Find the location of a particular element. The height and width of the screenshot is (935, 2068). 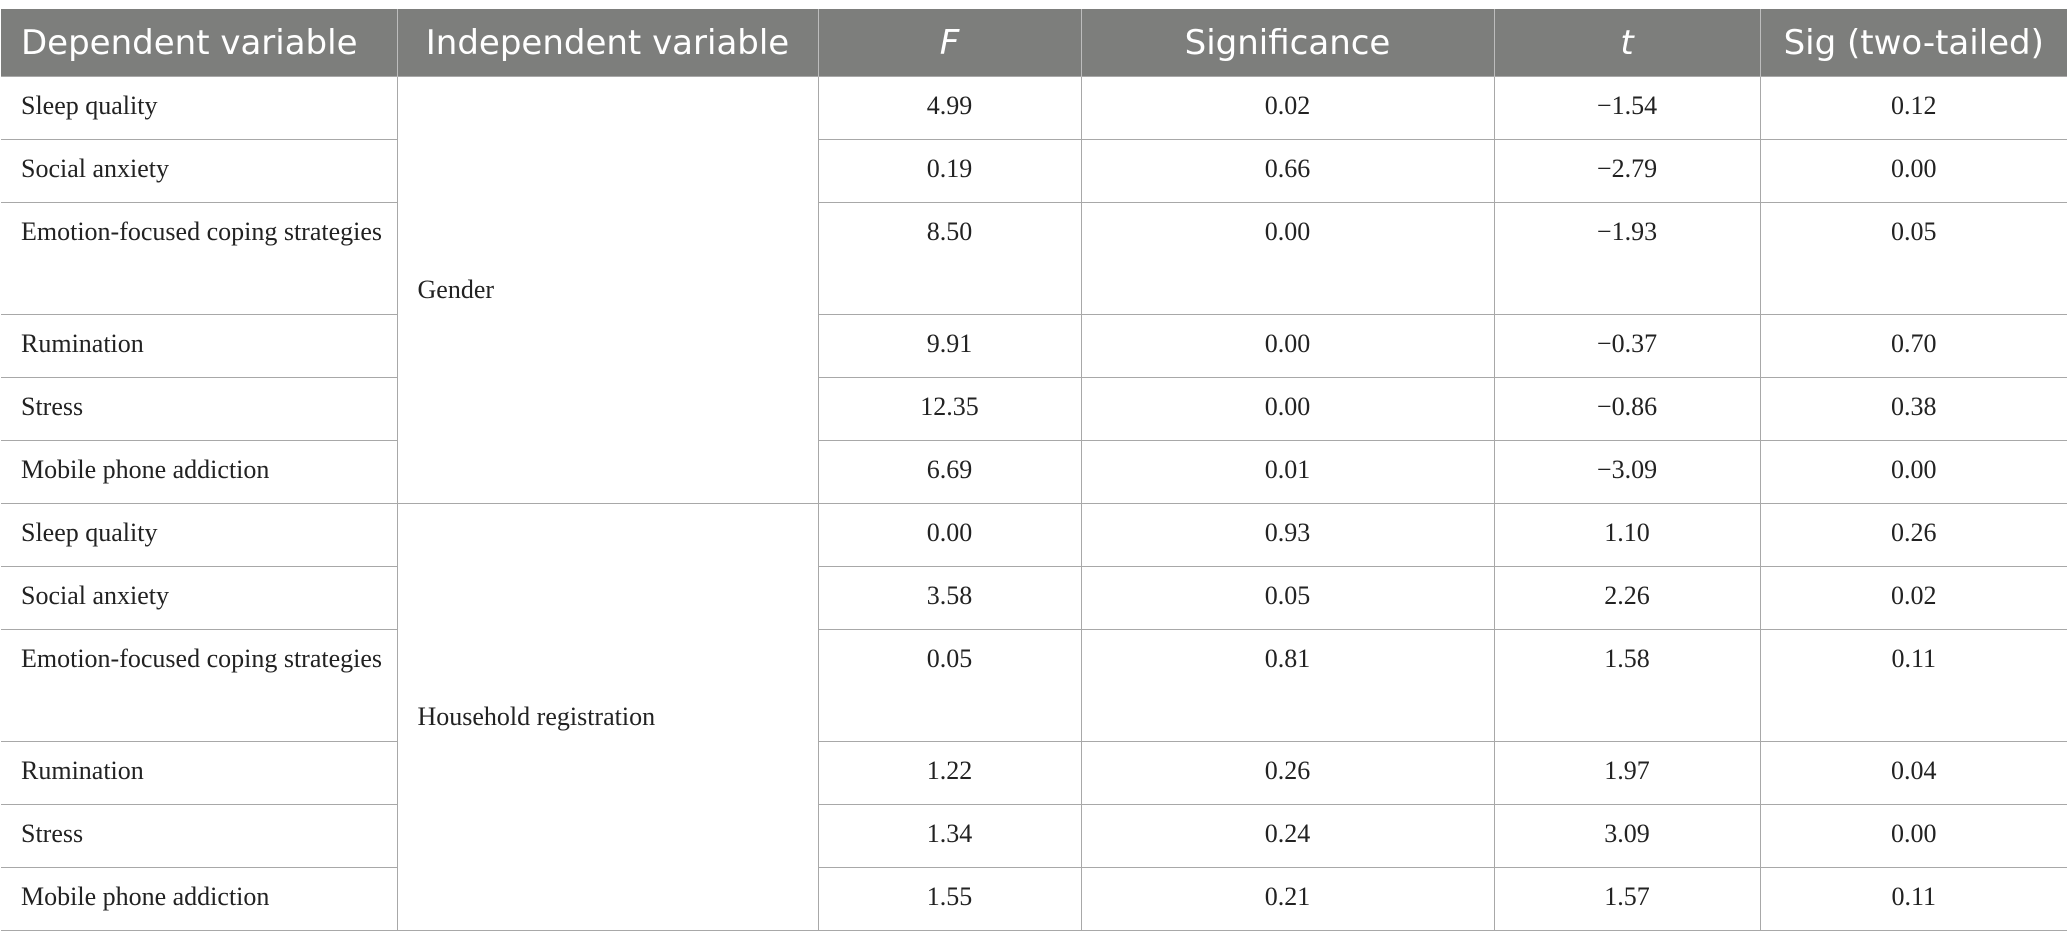

cell-t: −2.79 is located at coordinates (1627, 171).